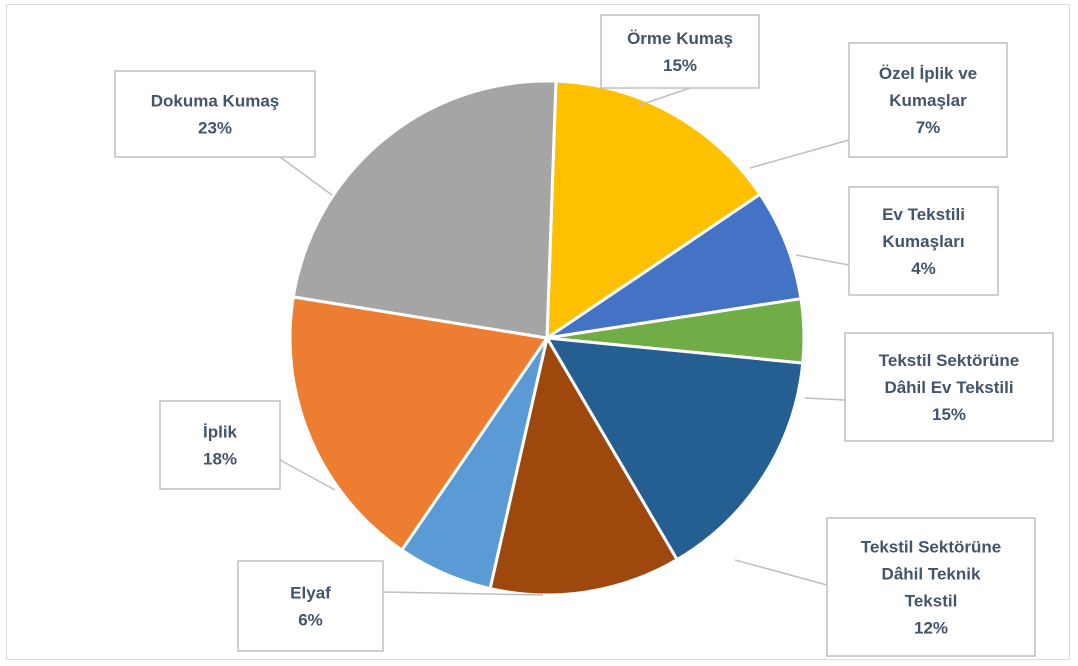 The image size is (1078, 666). Describe the element at coordinates (463, 593) in the screenshot. I see `leader-line-elyaf` at that location.